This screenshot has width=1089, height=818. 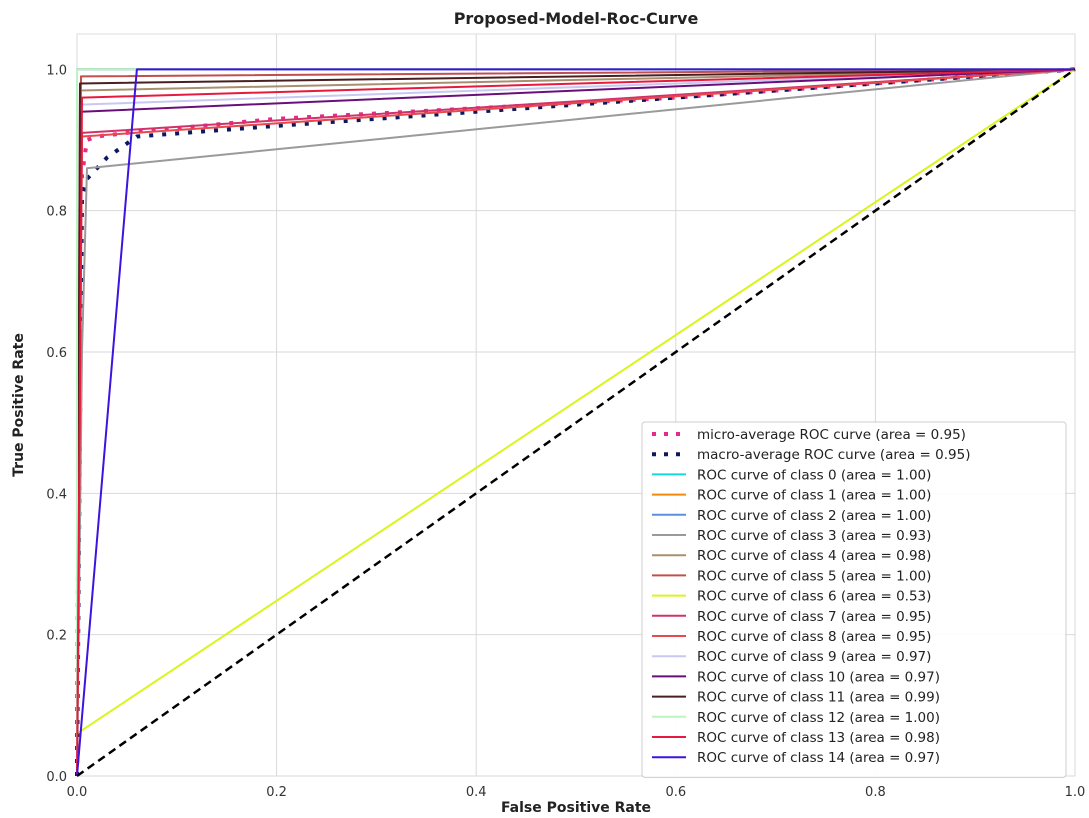 What do you see at coordinates (814, 576) in the screenshot?
I see `legend-label: ROC curve of class 5 (area = 1.00)` at bounding box center [814, 576].